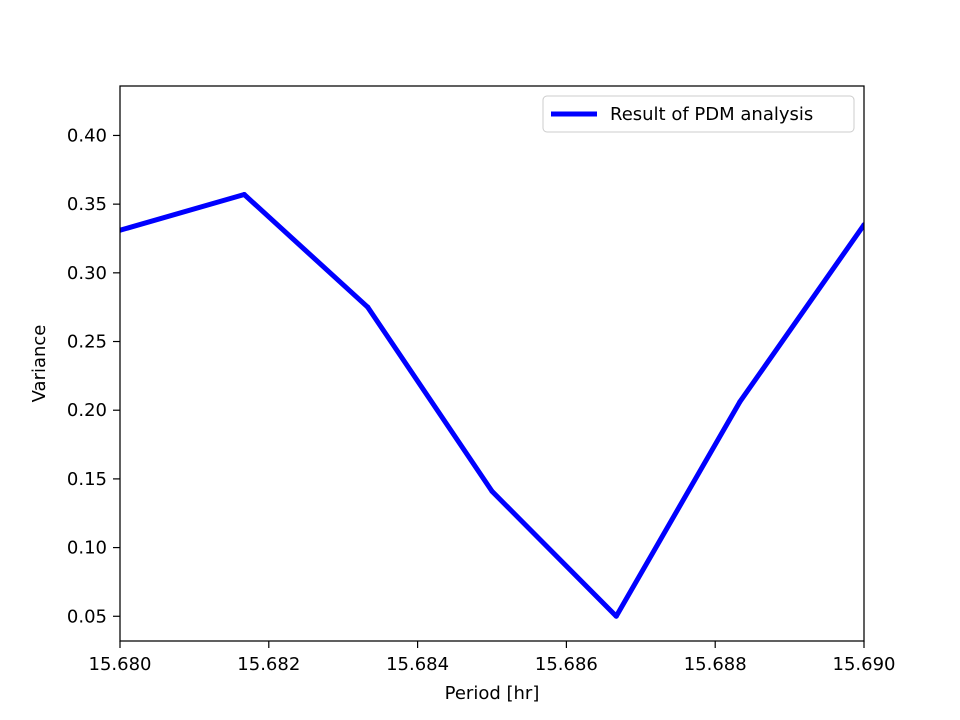 This screenshot has width=960, height=720. What do you see at coordinates (417, 664) in the screenshot?
I see `x-tick-label: 15.684` at bounding box center [417, 664].